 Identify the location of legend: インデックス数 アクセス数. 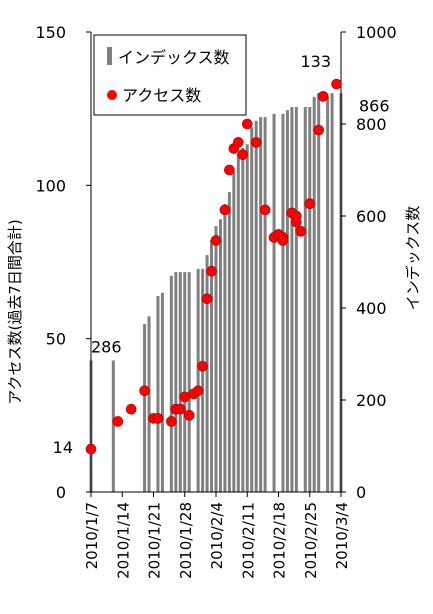
(170, 75).